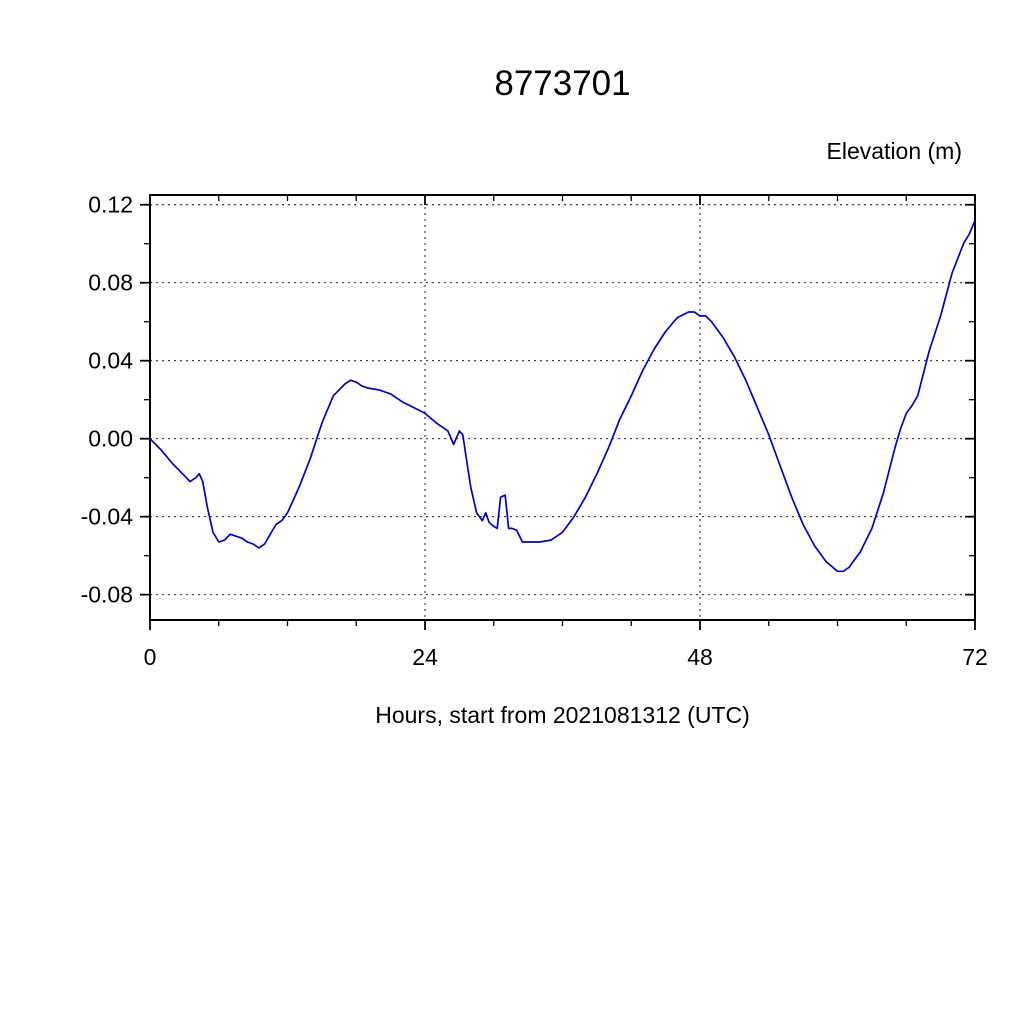 The width and height of the screenshot is (1024, 1024). What do you see at coordinates (562, 715) in the screenshot?
I see `x-axis-label: Hours, start from 2021081312 (UTC)` at bounding box center [562, 715].